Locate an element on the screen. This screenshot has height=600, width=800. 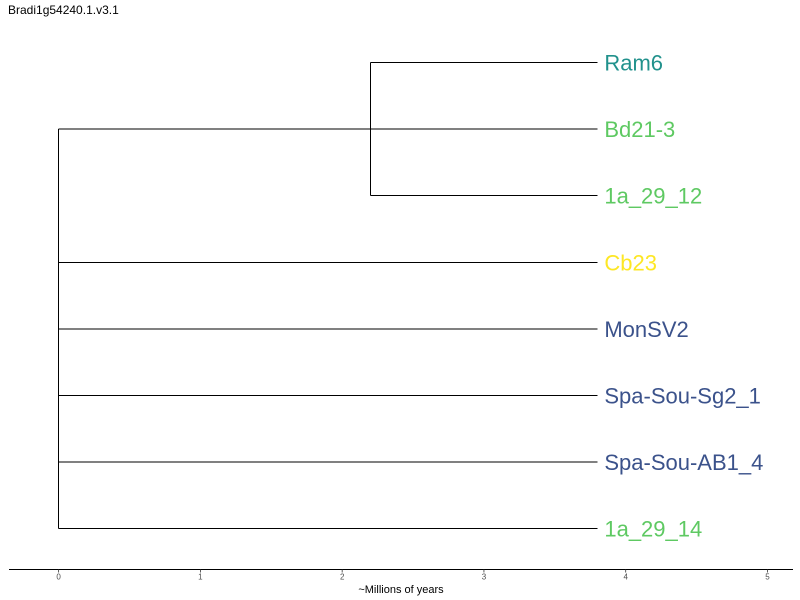
x-axis: 0 1 2 3 4 5 is located at coordinates (401, 575).